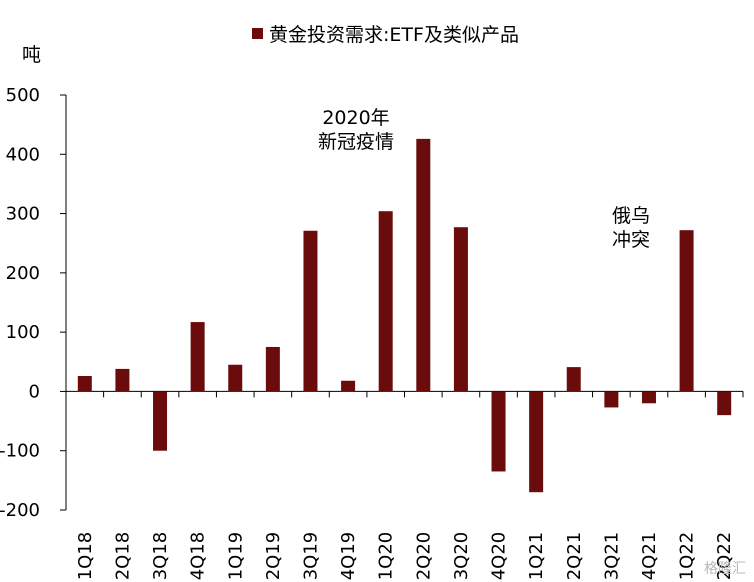  What do you see at coordinates (536, 556) in the screenshot?
I see `x-tick-label: 1Q21` at bounding box center [536, 556].